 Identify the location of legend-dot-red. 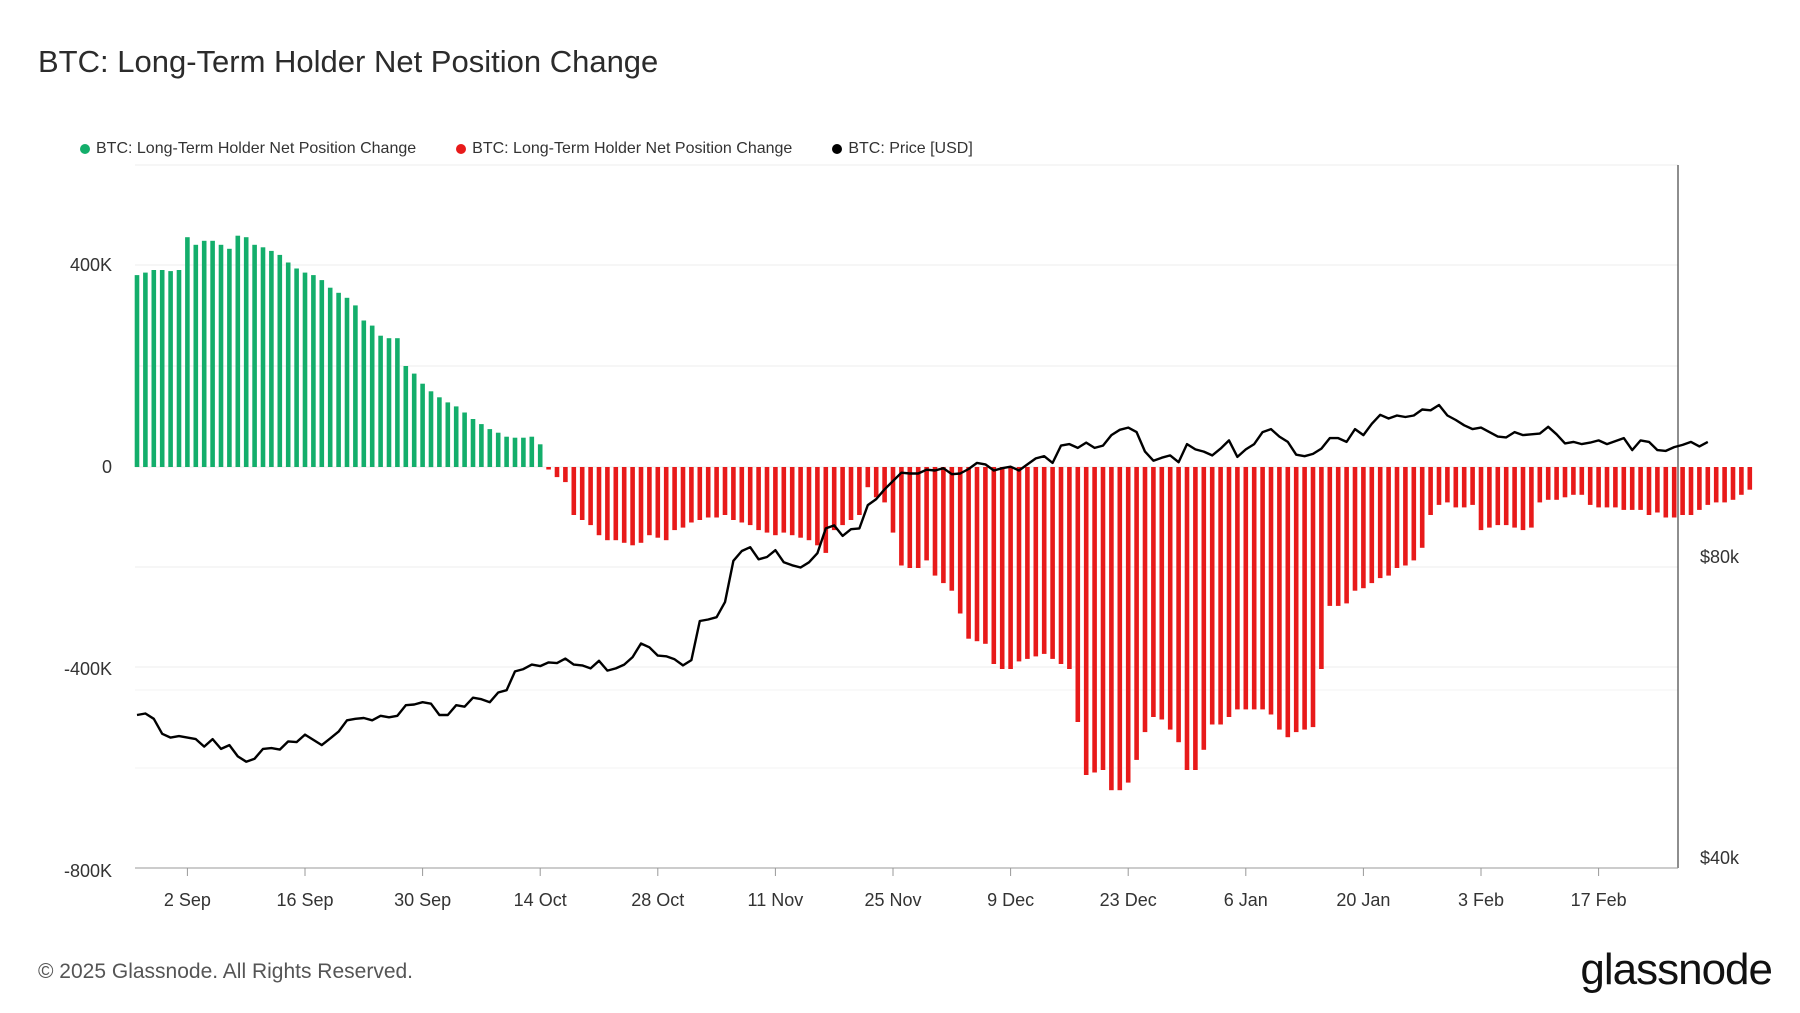
(461, 149).